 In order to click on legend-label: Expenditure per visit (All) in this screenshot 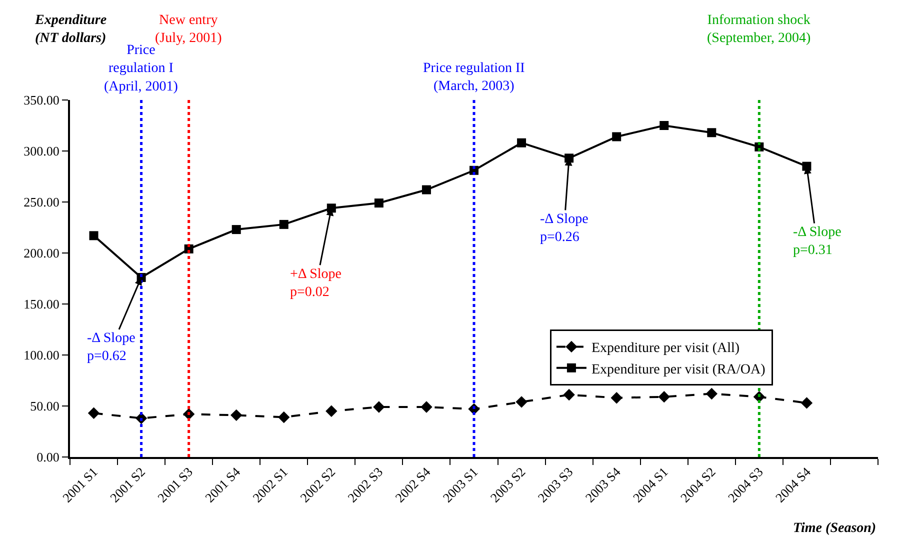, I will do `click(665, 348)`.